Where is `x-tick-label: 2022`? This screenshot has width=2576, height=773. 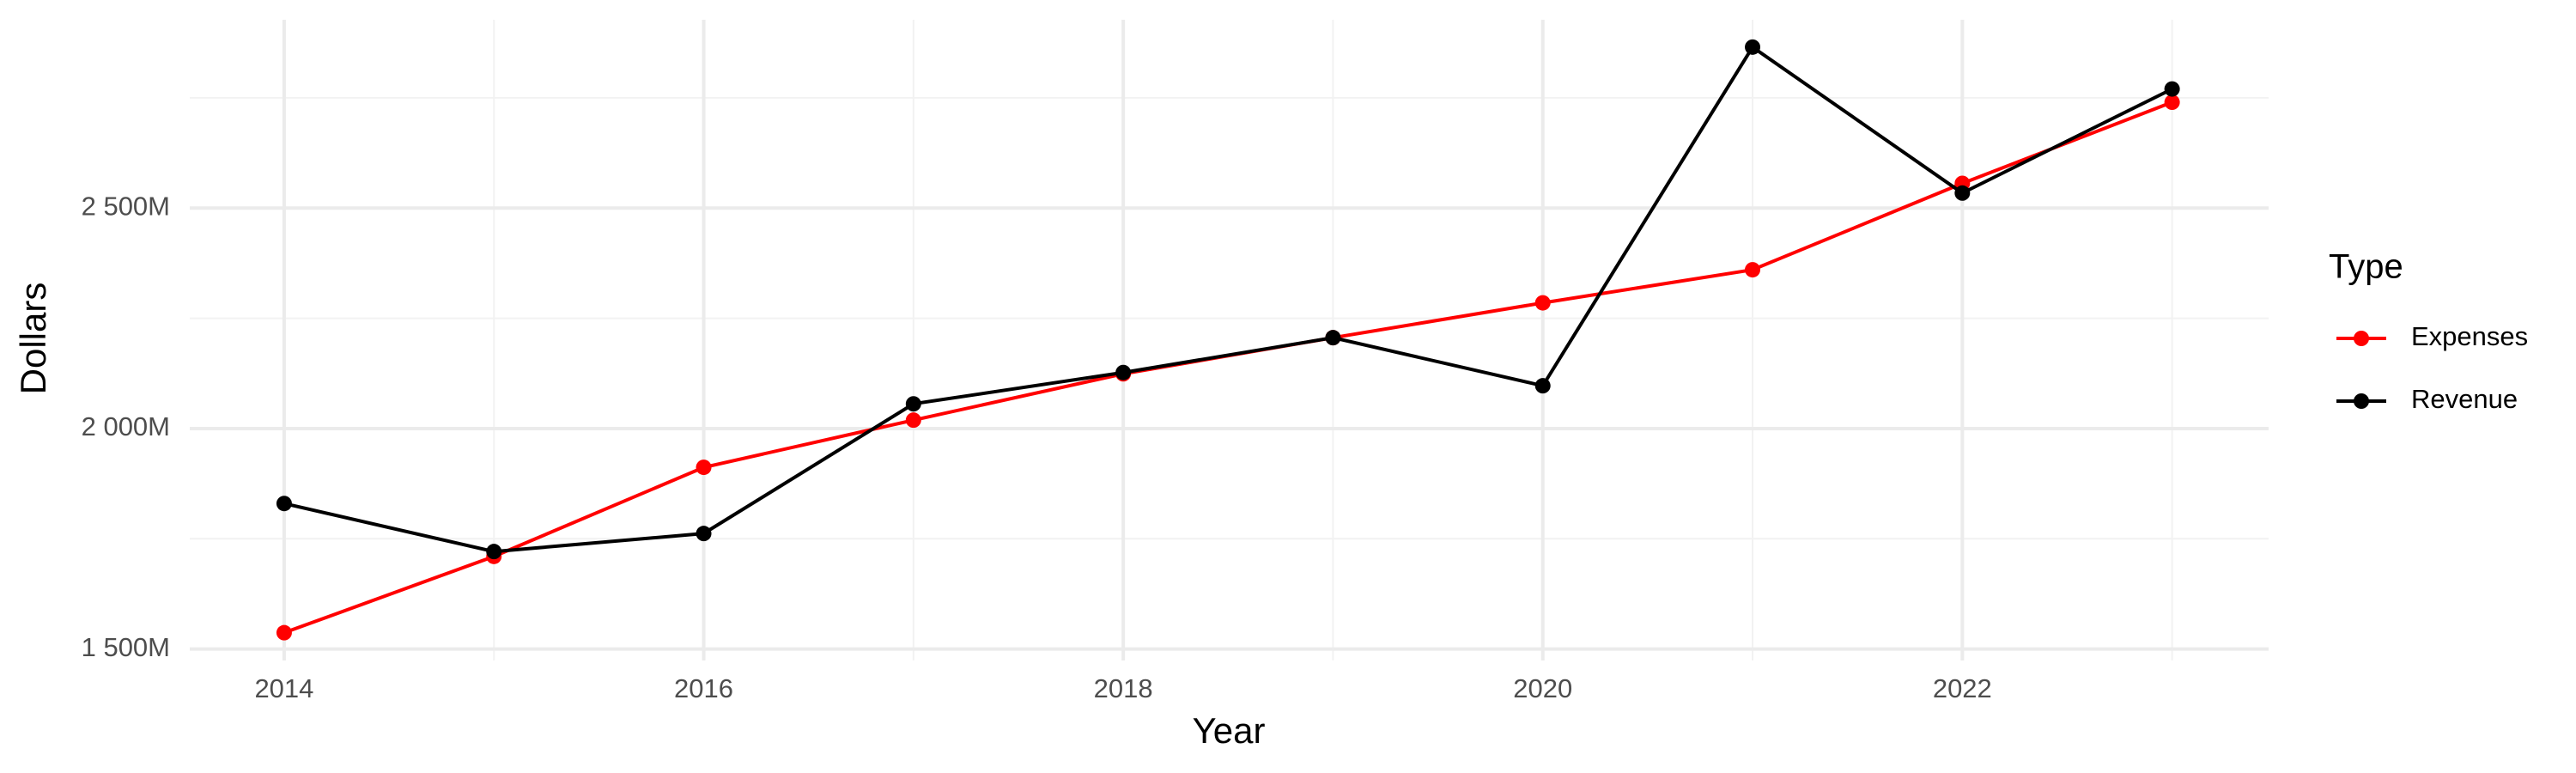
x-tick-label: 2022 is located at coordinates (1962, 688).